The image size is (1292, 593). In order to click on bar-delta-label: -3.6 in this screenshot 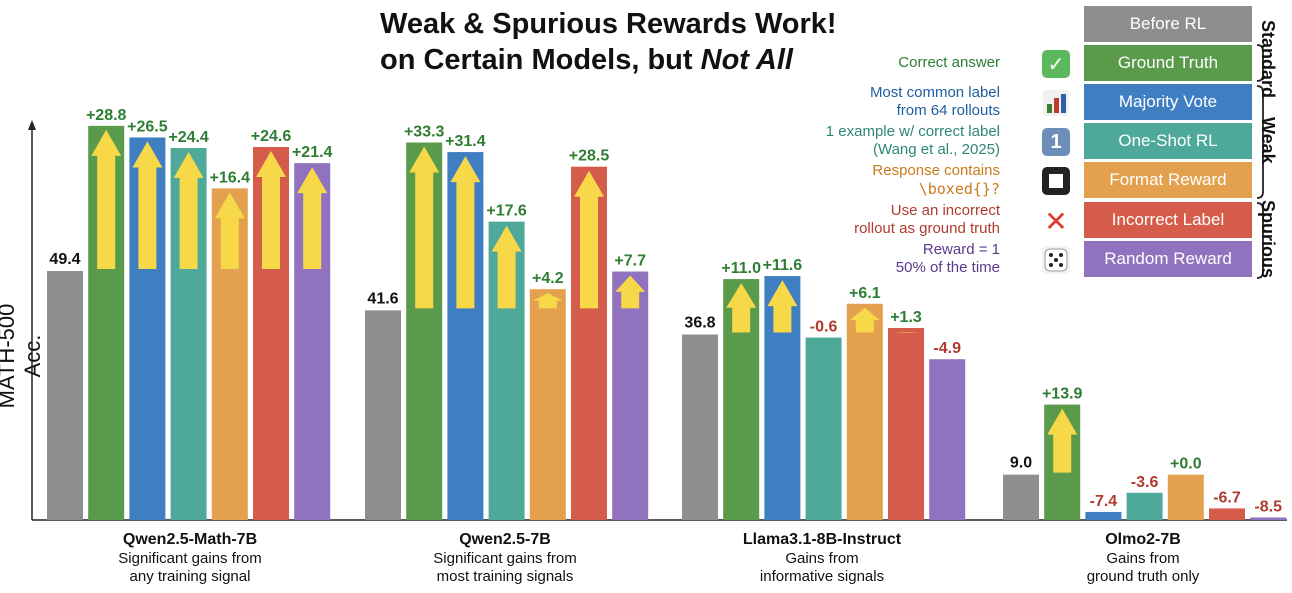, I will do `click(1145, 482)`.